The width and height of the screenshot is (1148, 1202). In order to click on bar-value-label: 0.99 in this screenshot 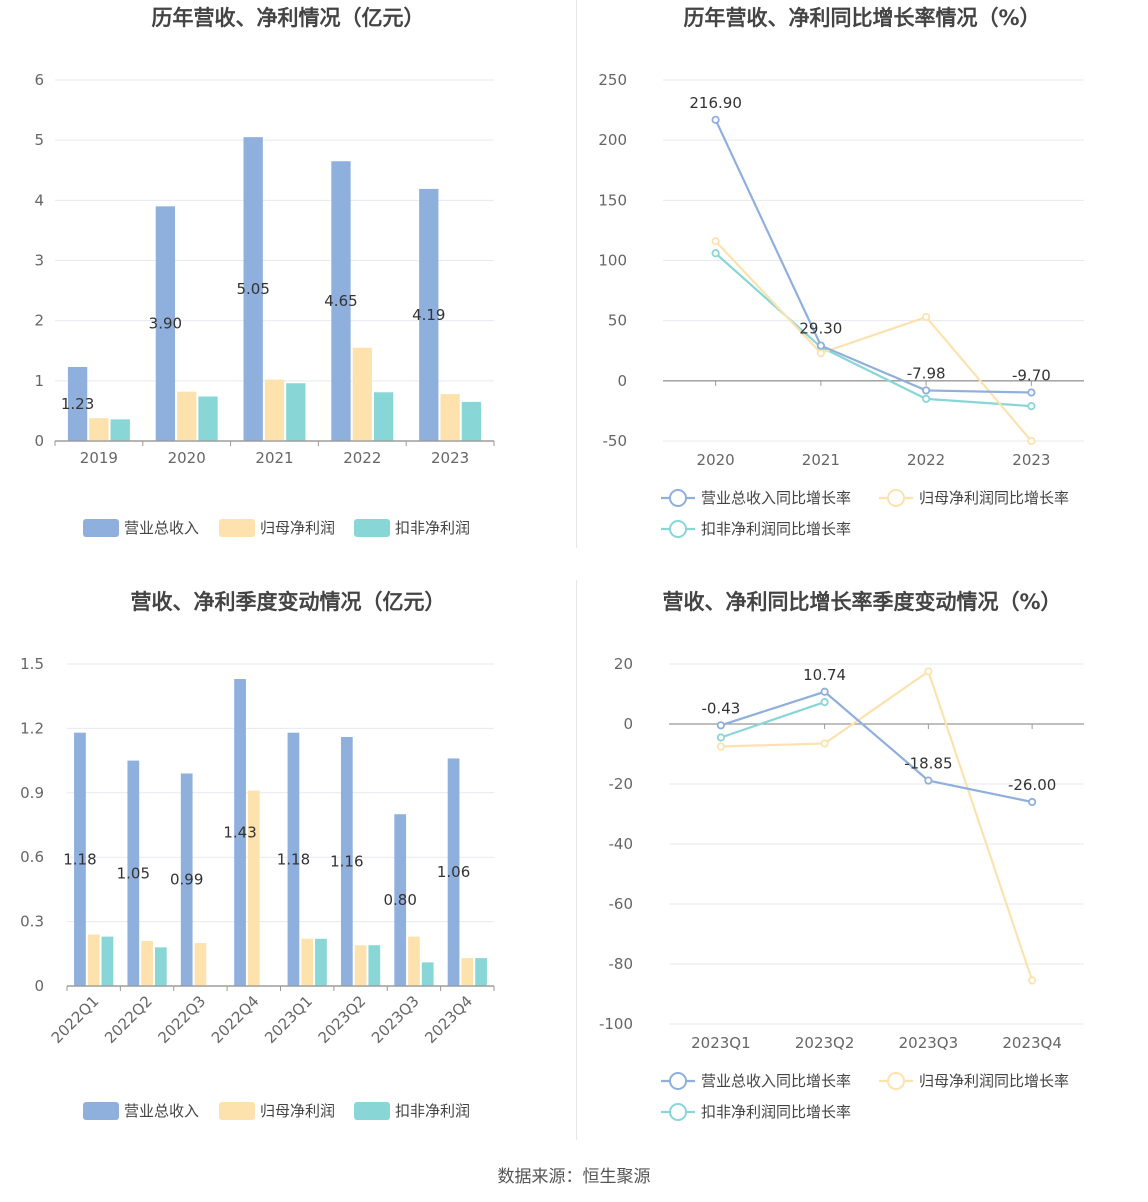, I will do `click(186, 880)`.